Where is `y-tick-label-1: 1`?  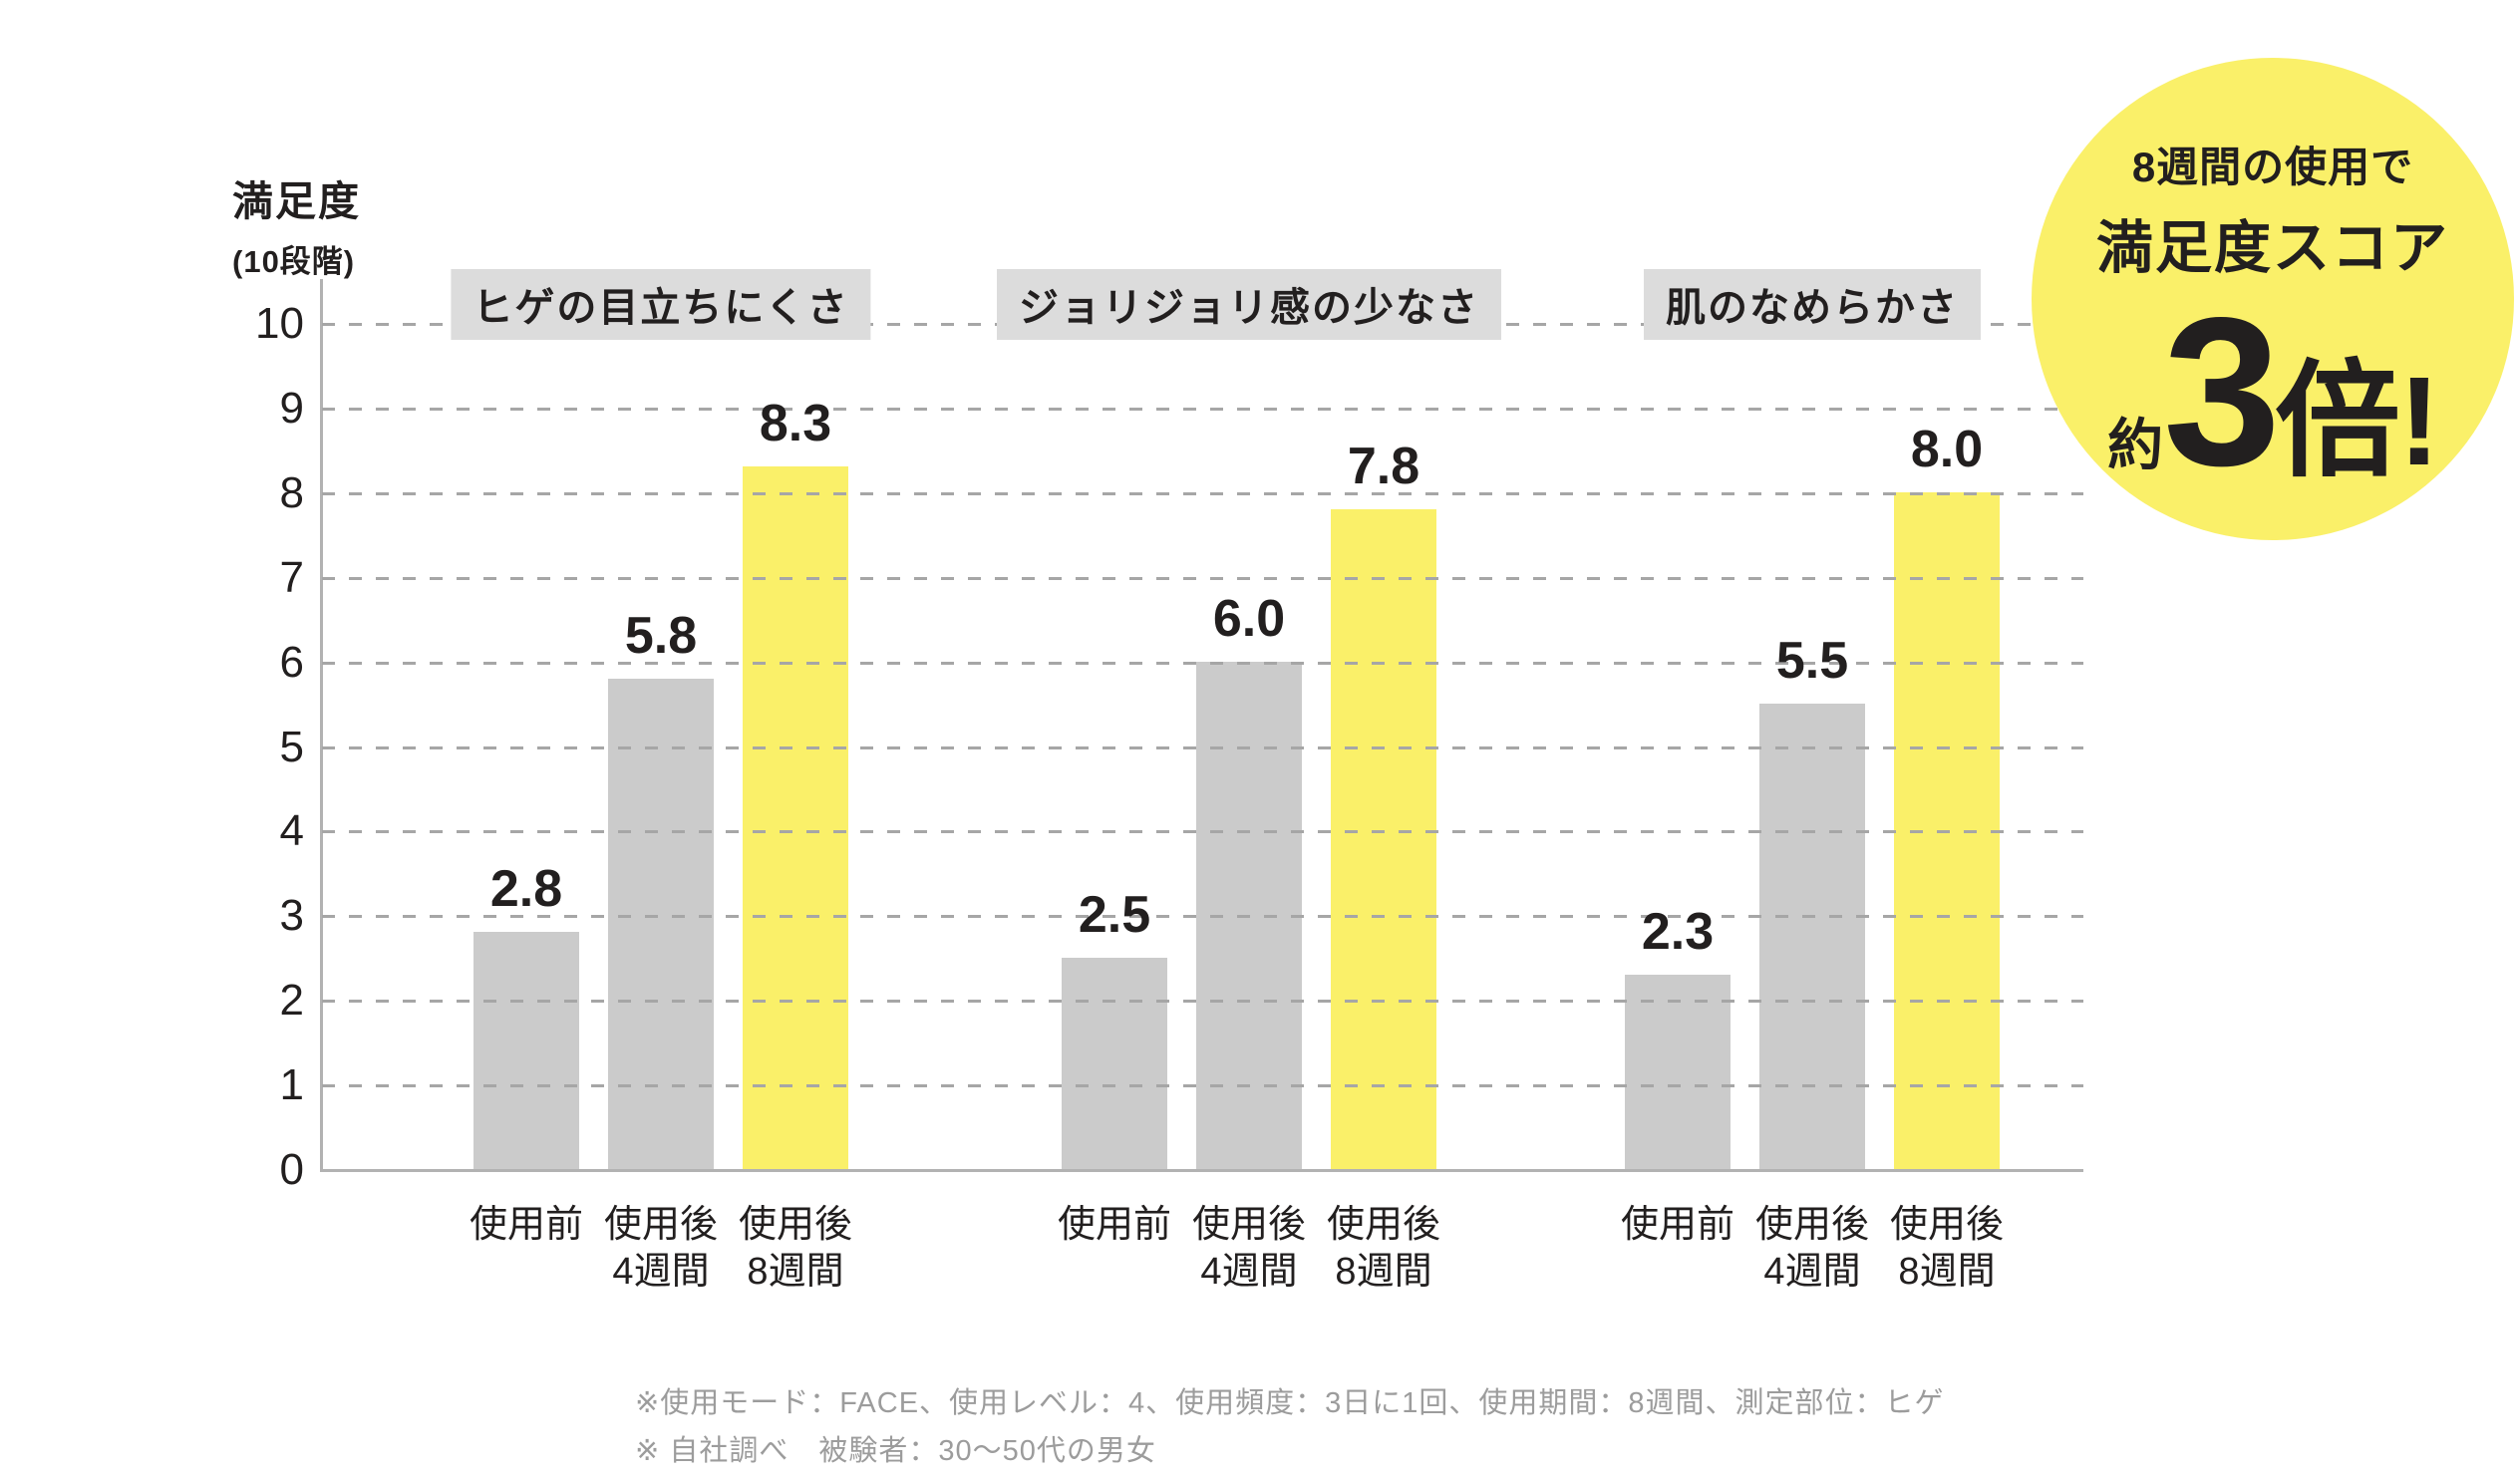 y-tick-label-1: 1 is located at coordinates (291, 1085).